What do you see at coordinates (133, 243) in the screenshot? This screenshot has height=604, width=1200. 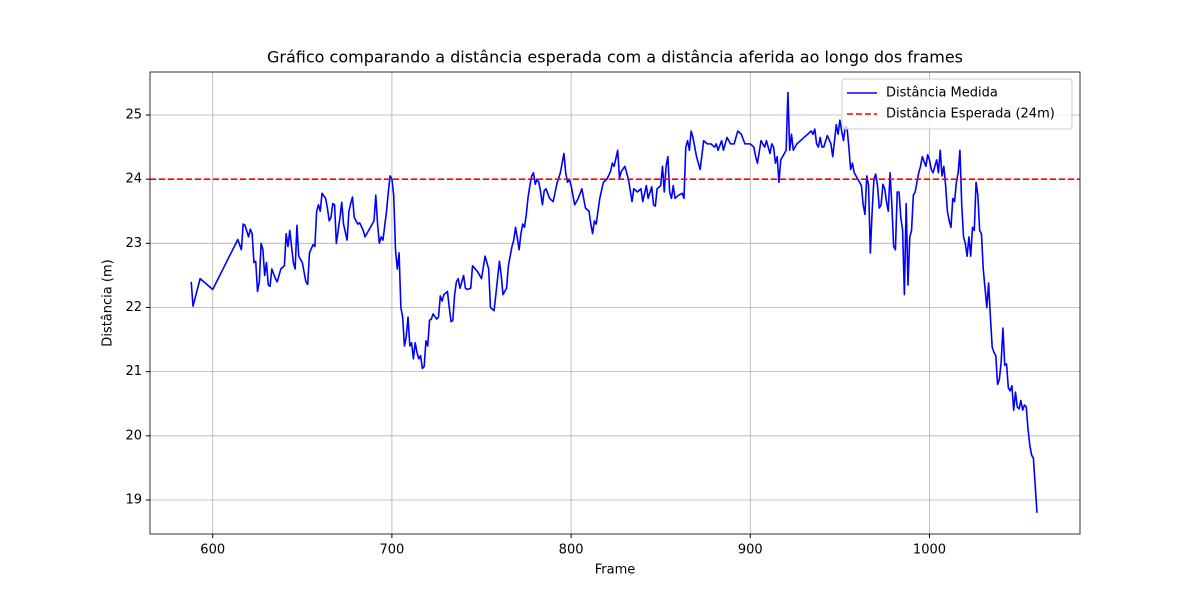 I see `y-tick-label: 23` at bounding box center [133, 243].